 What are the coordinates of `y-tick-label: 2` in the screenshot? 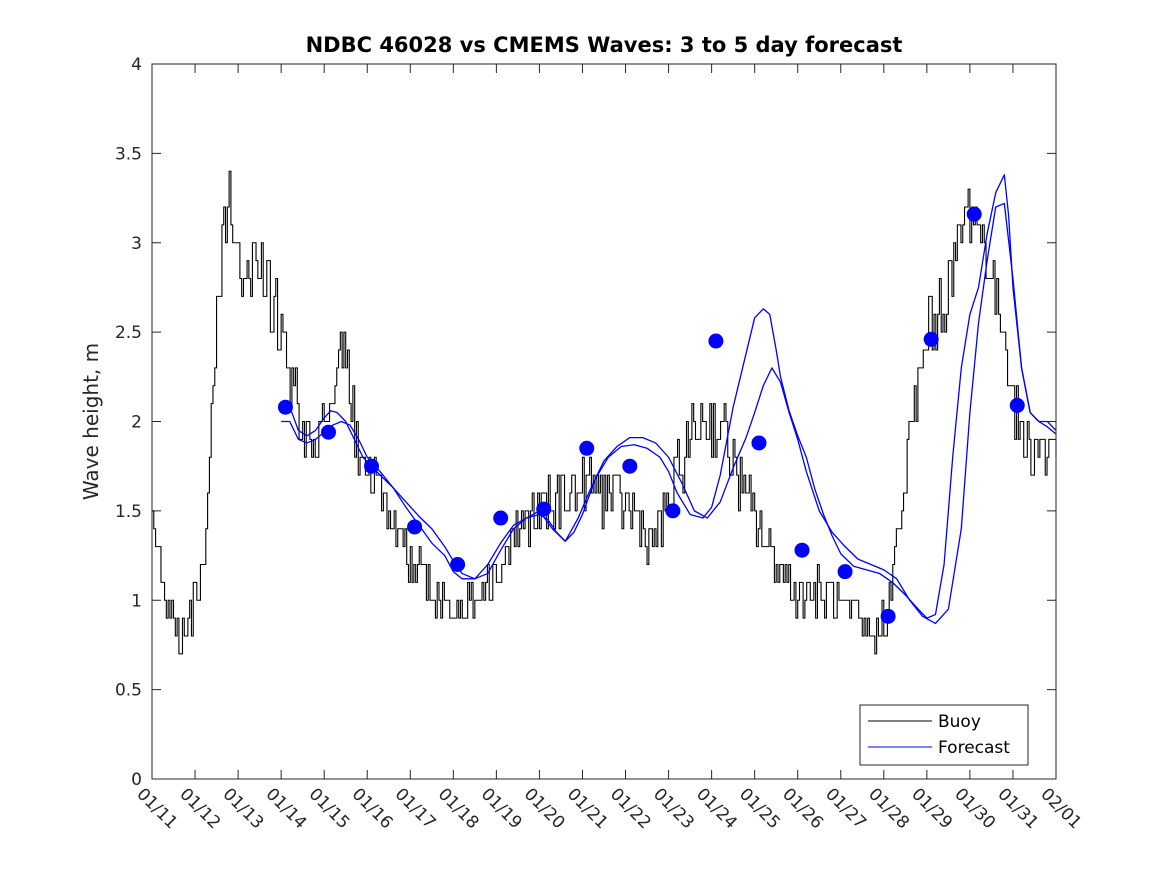 It's located at (136, 423).